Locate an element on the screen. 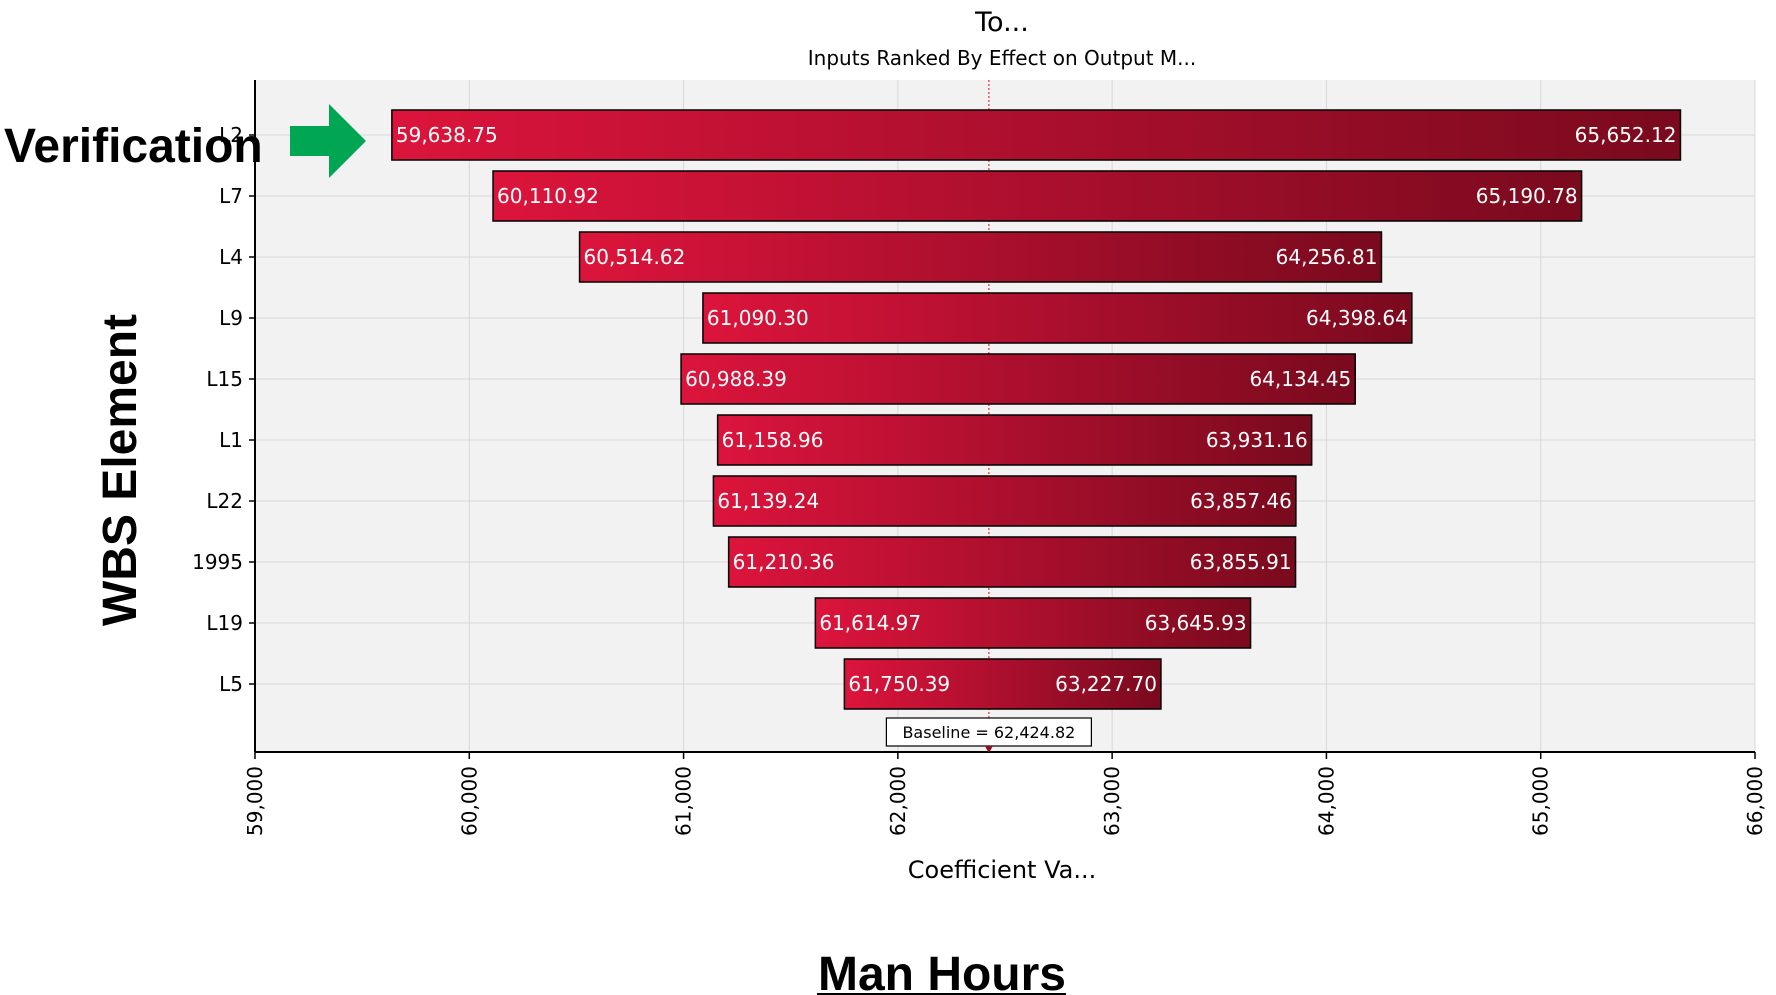 This screenshot has width=1776, height=995. x-tick-label: 66,000 is located at coordinates (1755, 801).